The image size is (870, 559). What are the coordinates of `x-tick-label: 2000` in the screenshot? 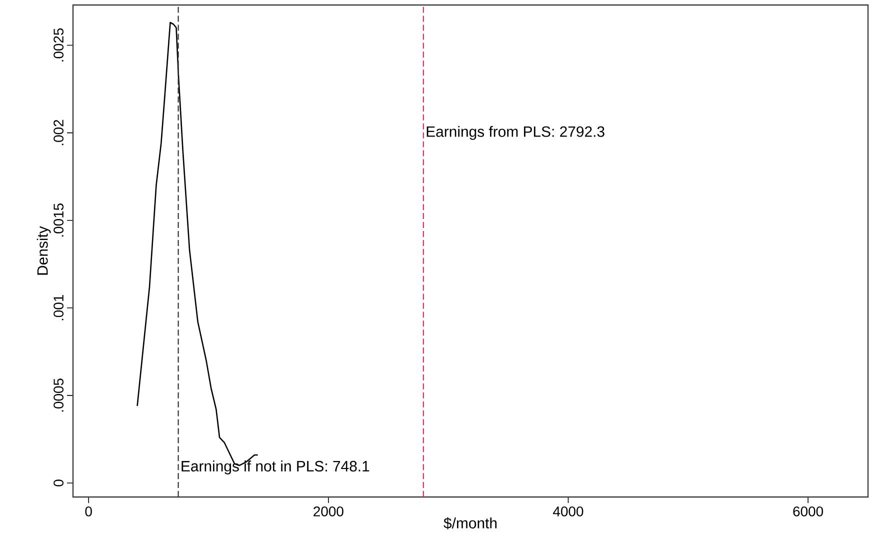 It's located at (329, 511).